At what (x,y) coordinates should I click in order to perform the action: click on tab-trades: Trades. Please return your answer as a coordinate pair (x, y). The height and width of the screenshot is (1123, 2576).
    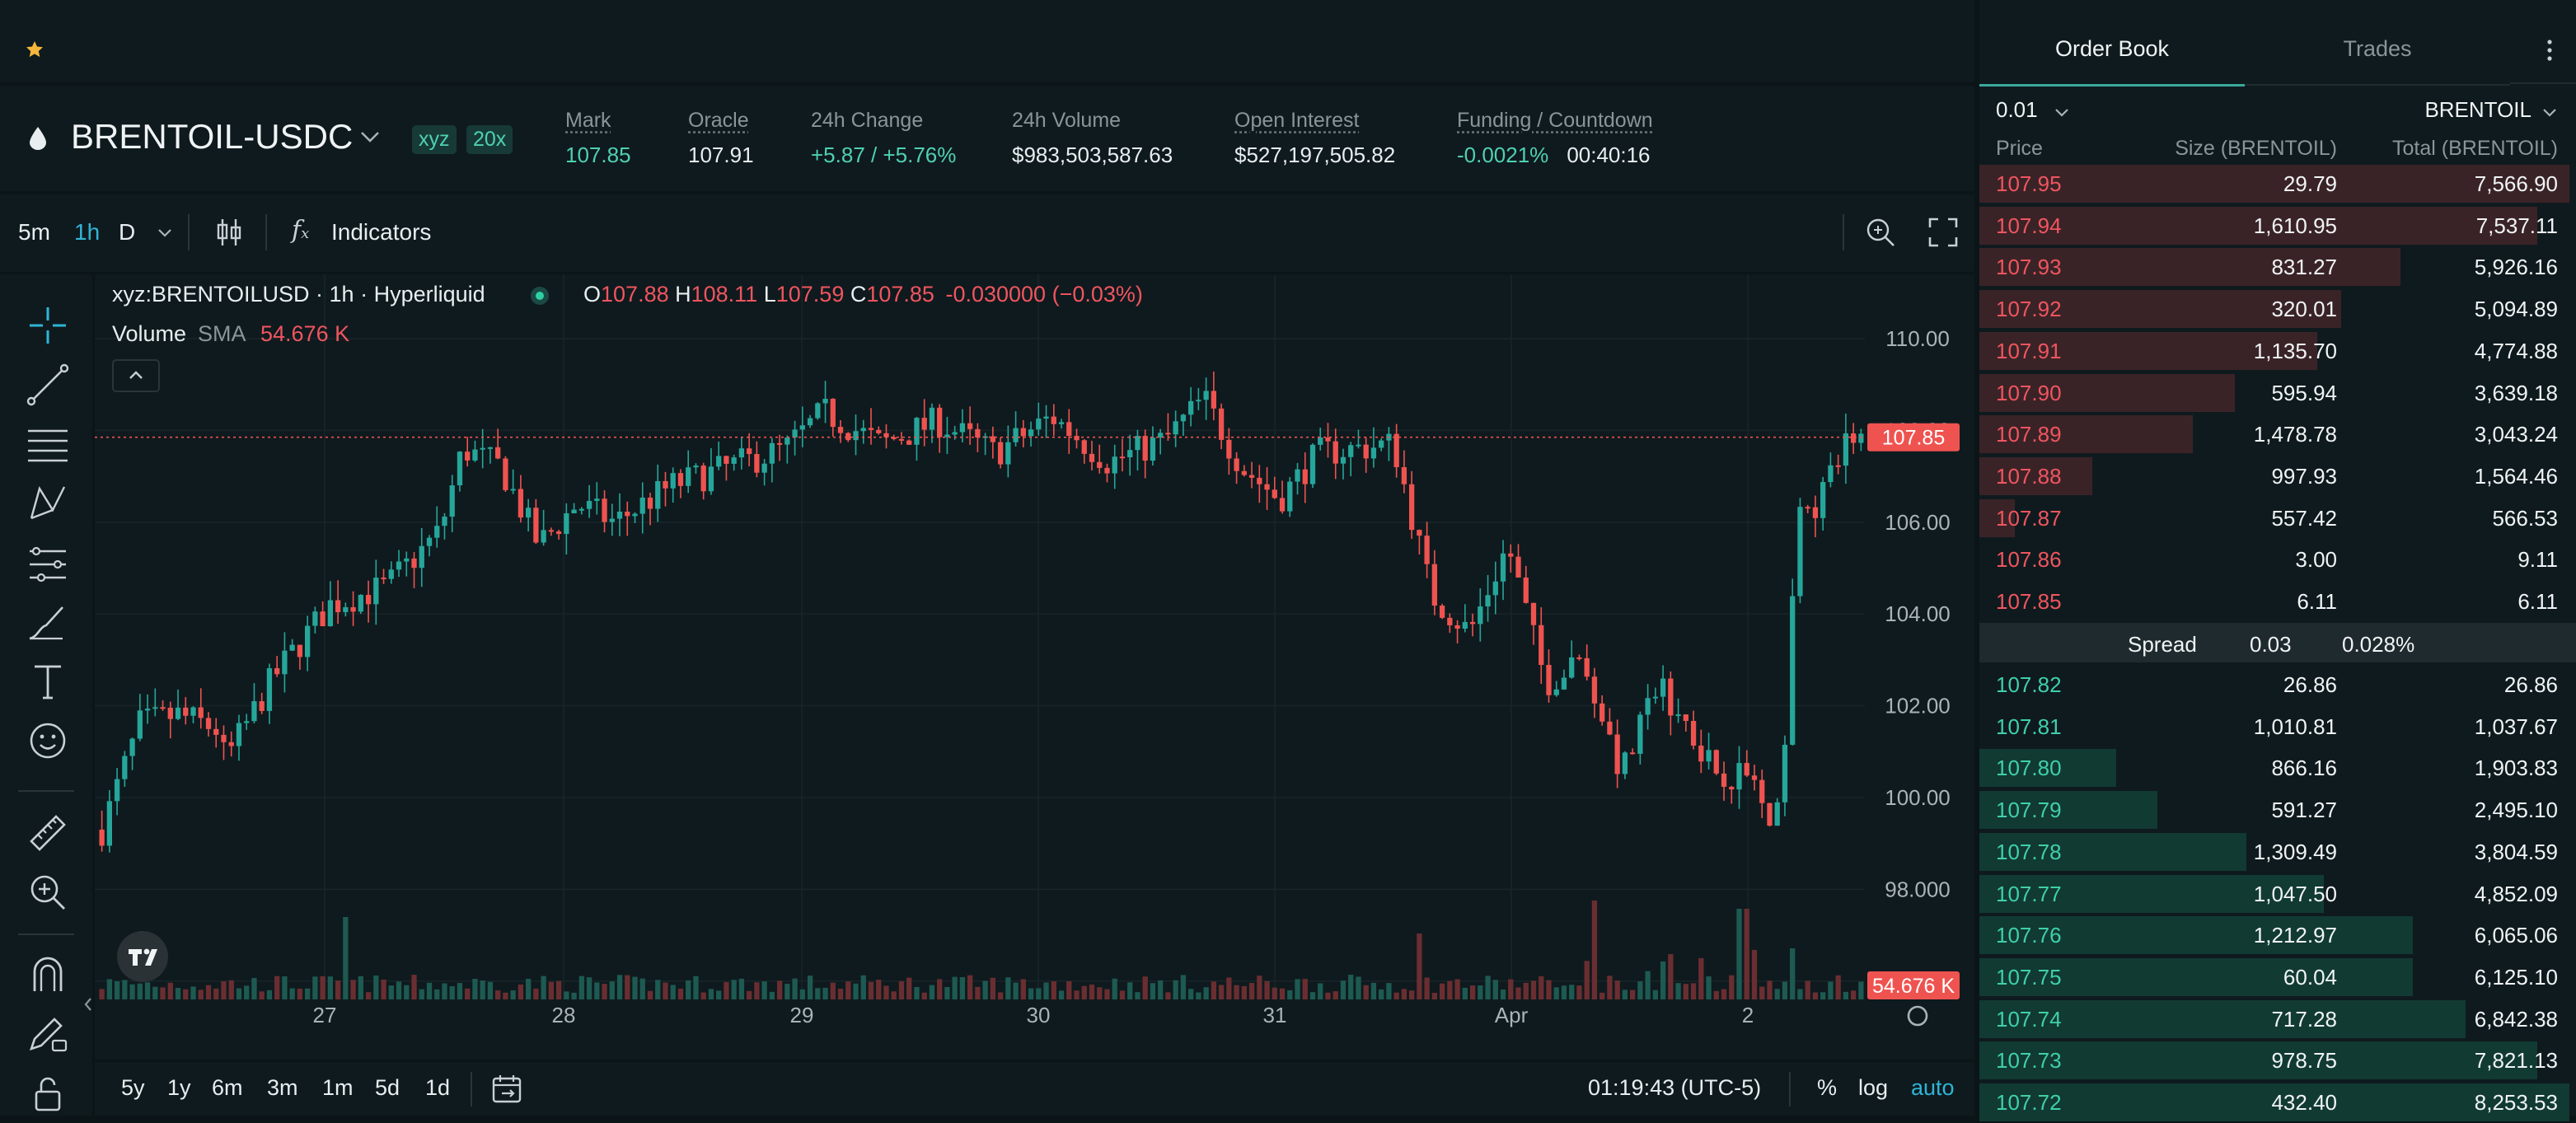
    Looking at the image, I should click on (2377, 51).